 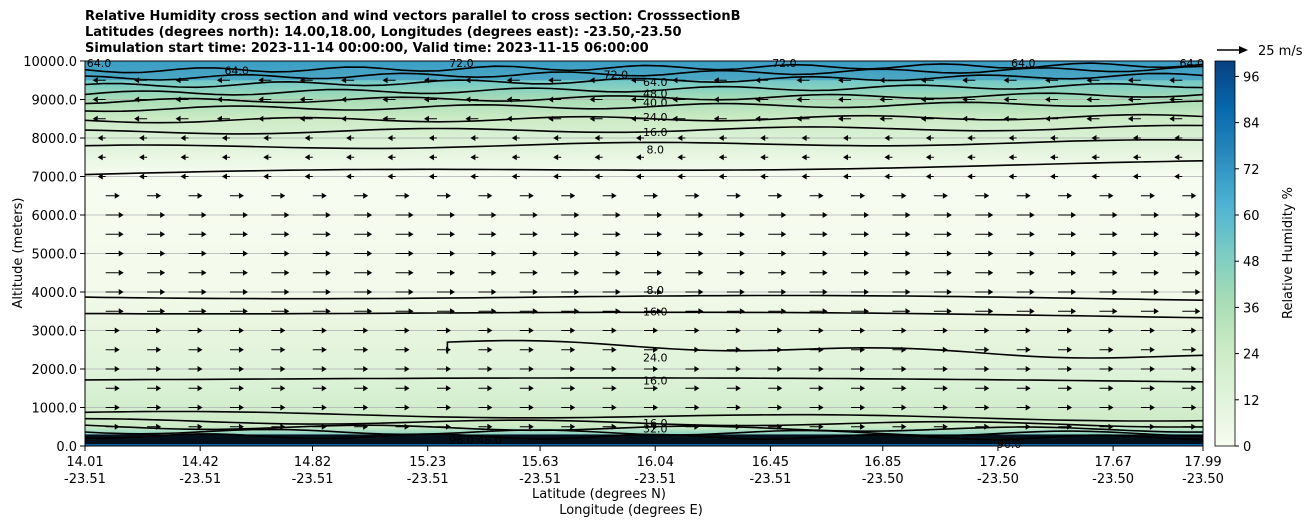 What do you see at coordinates (55, 332) in the screenshot?
I see `y-tick-label: 3000.0` at bounding box center [55, 332].